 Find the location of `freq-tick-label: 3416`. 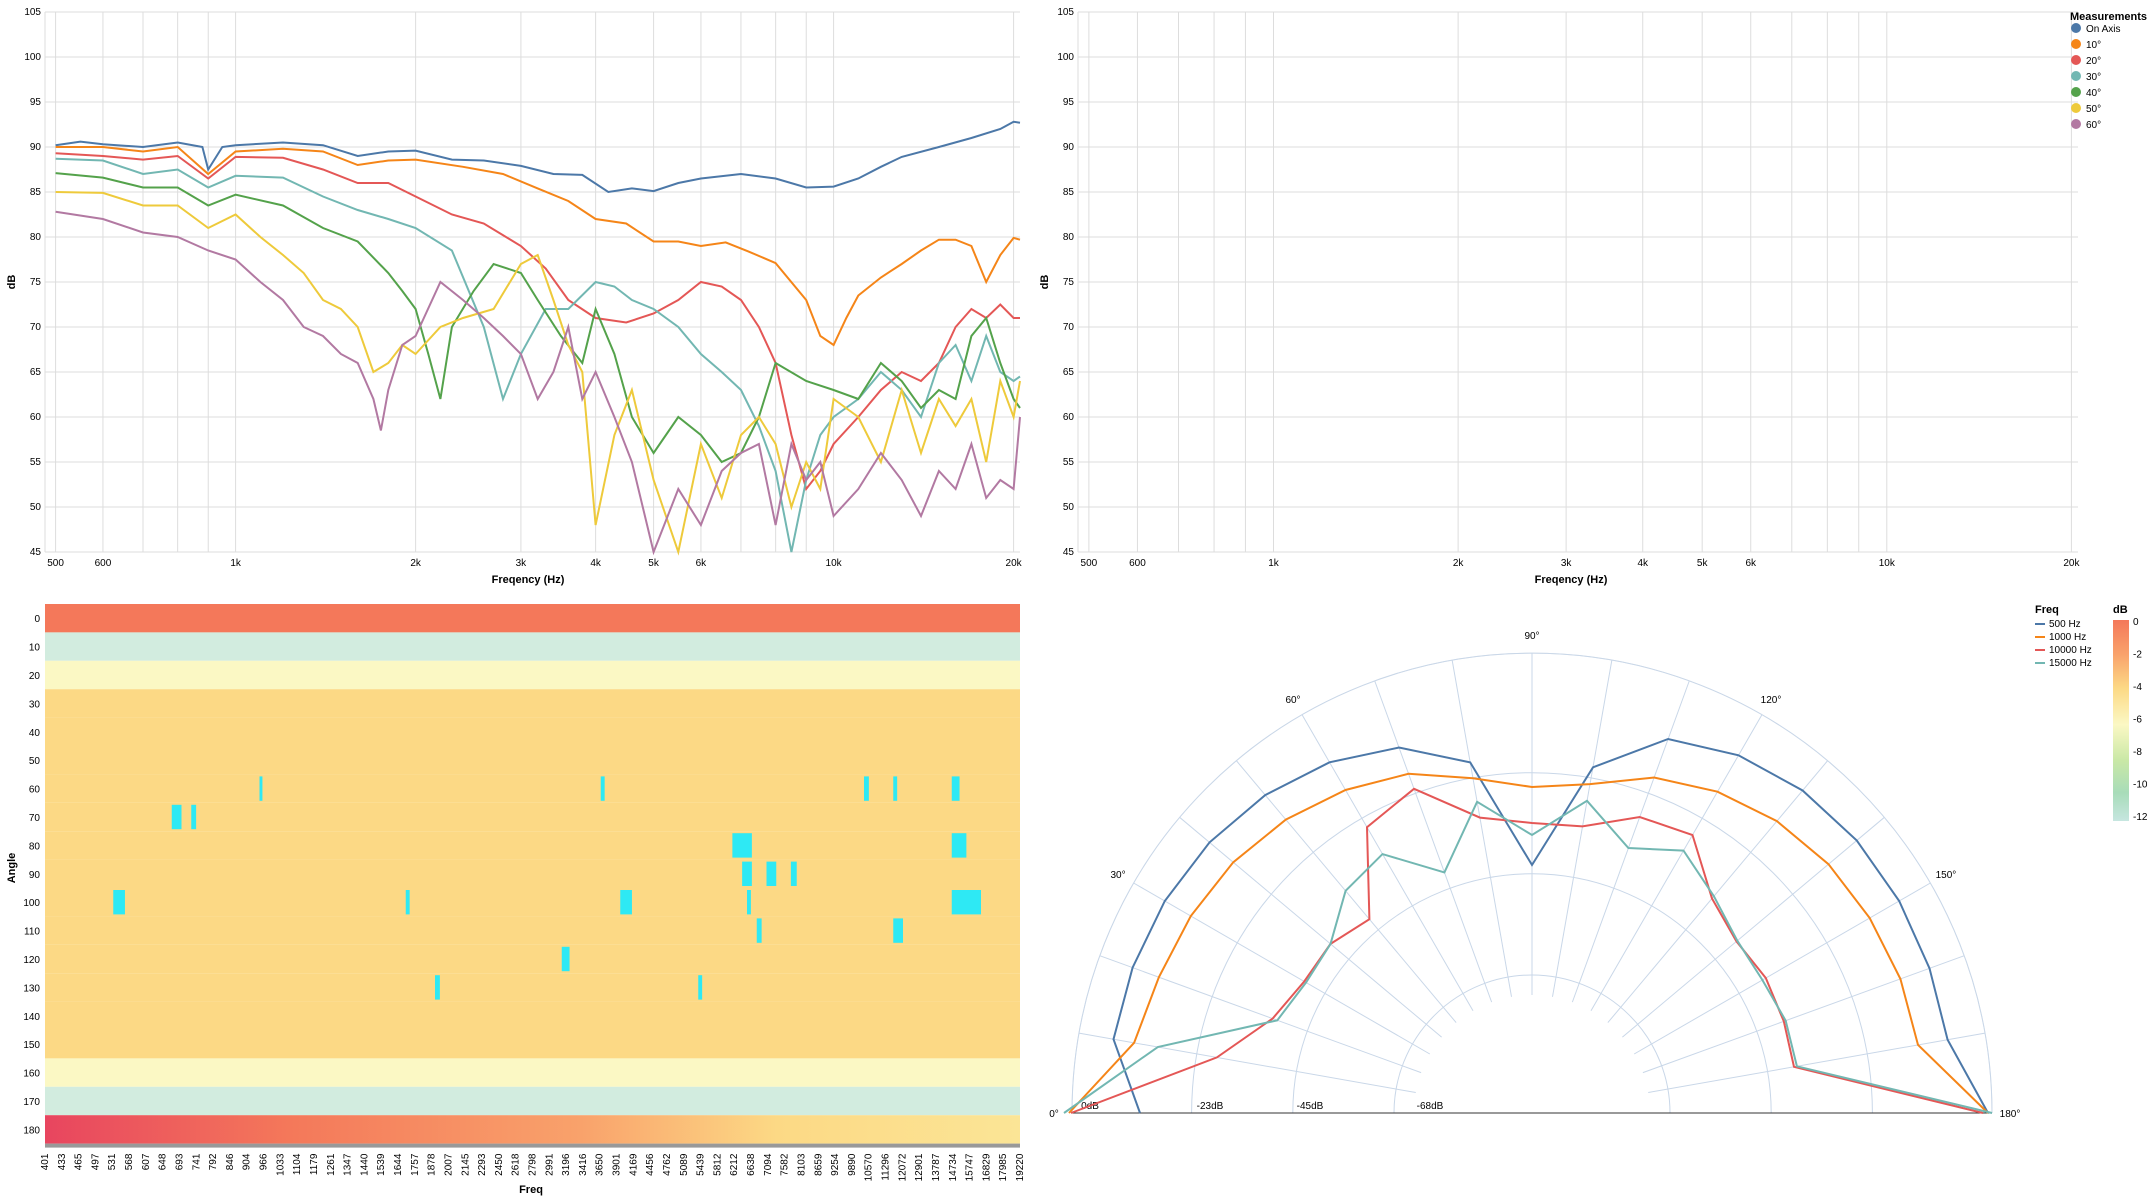

freq-tick-label: 3416 is located at coordinates (583, 1164).